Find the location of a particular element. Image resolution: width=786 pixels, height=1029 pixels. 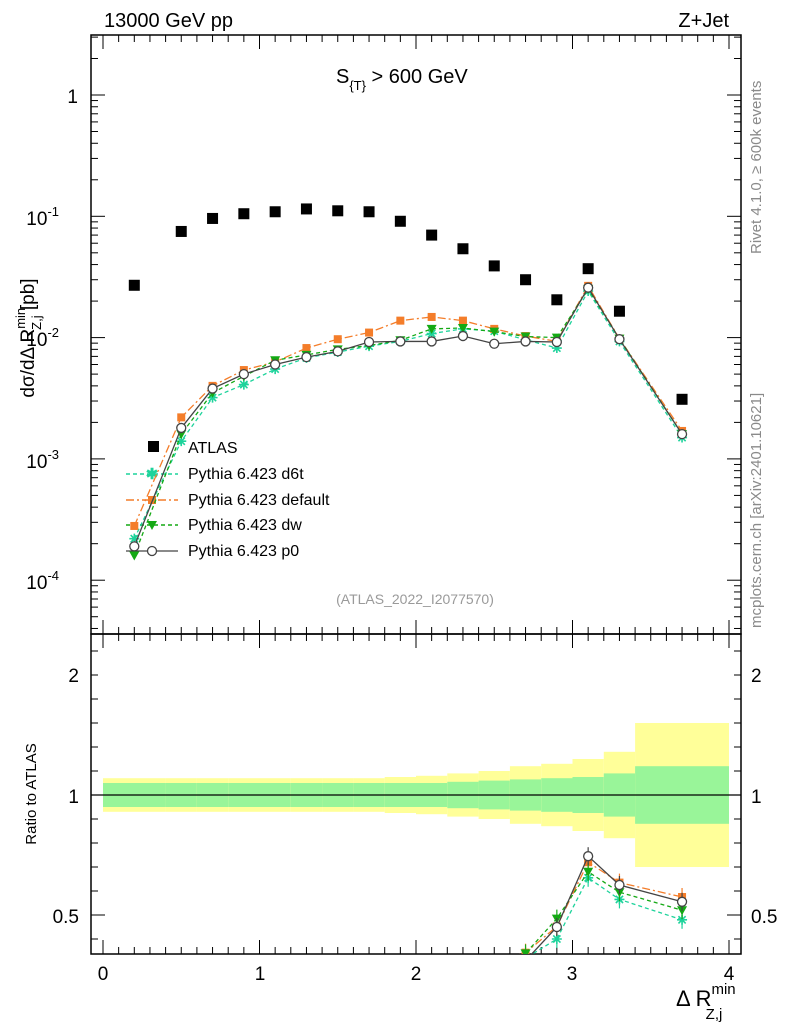

process-label: Z+Jet is located at coordinates (703, 21).